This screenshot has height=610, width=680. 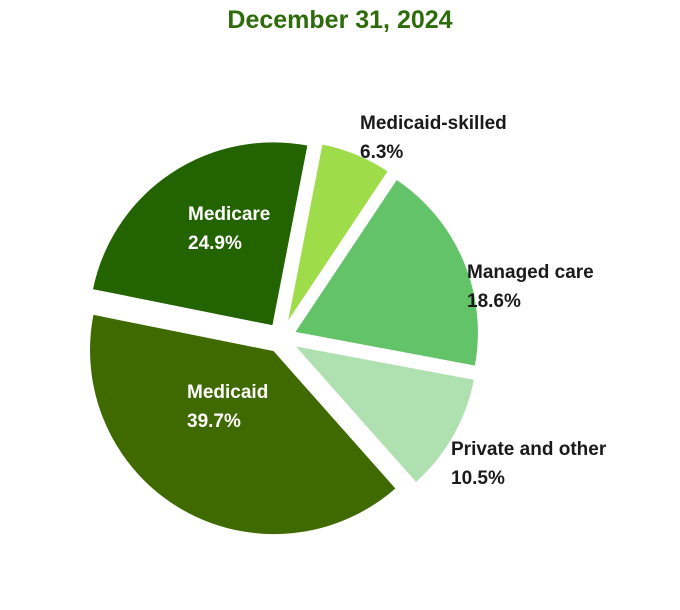 I want to click on pie-slice-private-and-other, so click(x=383, y=414).